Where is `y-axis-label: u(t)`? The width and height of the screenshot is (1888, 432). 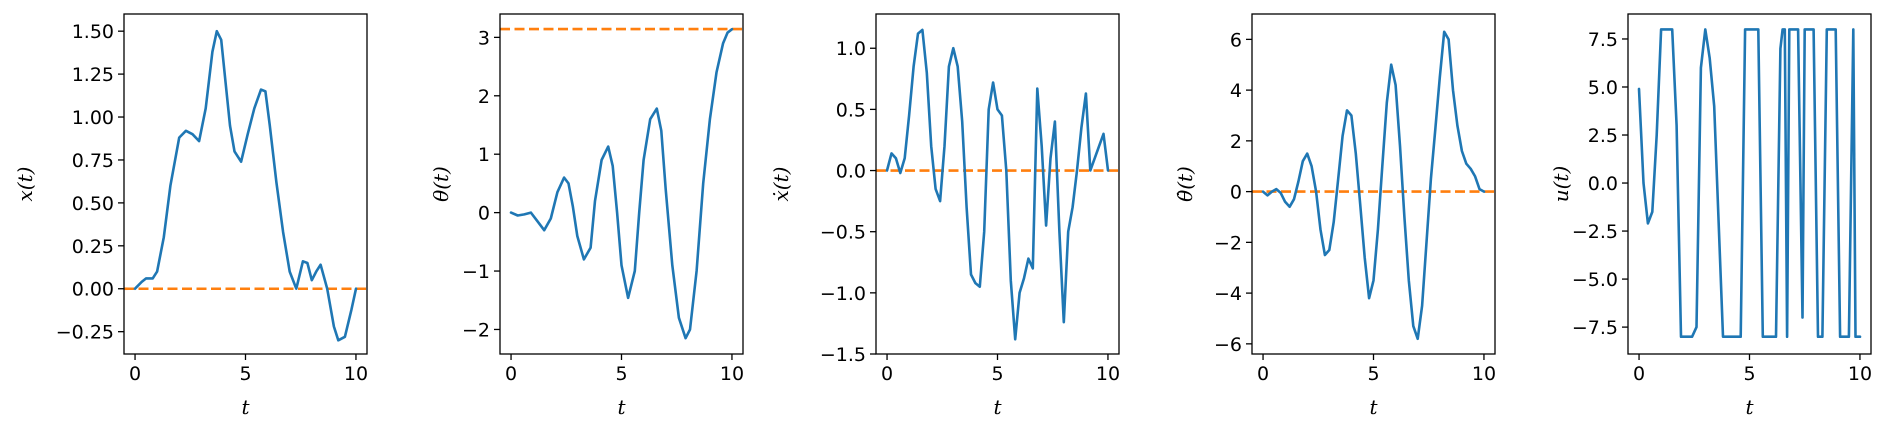
y-axis-label: u(t) is located at coordinates (1561, 184).